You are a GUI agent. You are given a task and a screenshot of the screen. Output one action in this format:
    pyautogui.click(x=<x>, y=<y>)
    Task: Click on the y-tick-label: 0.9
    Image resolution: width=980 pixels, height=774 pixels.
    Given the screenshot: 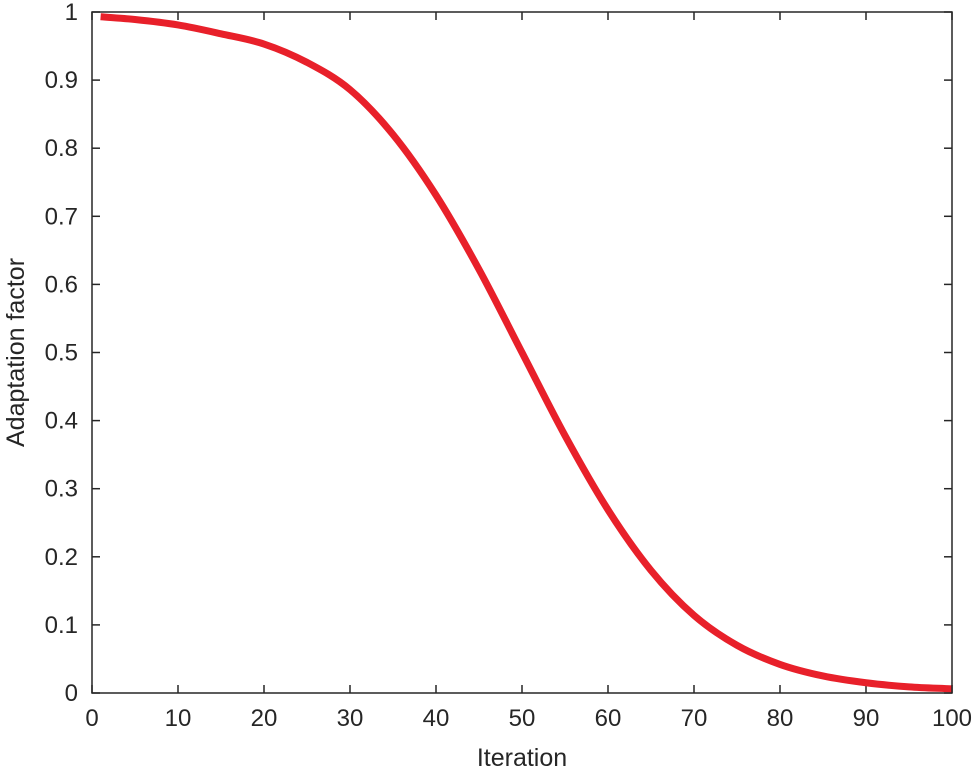 What is the action you would take?
    pyautogui.click(x=61, y=80)
    